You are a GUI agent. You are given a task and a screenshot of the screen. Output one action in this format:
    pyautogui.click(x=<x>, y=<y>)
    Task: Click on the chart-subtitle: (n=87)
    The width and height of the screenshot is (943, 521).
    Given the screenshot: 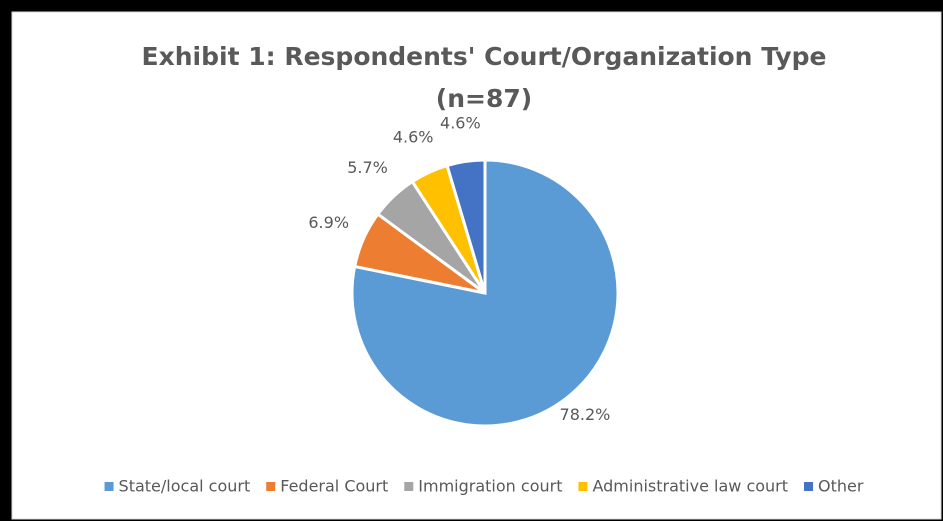 What is the action you would take?
    pyautogui.click(x=484, y=98)
    